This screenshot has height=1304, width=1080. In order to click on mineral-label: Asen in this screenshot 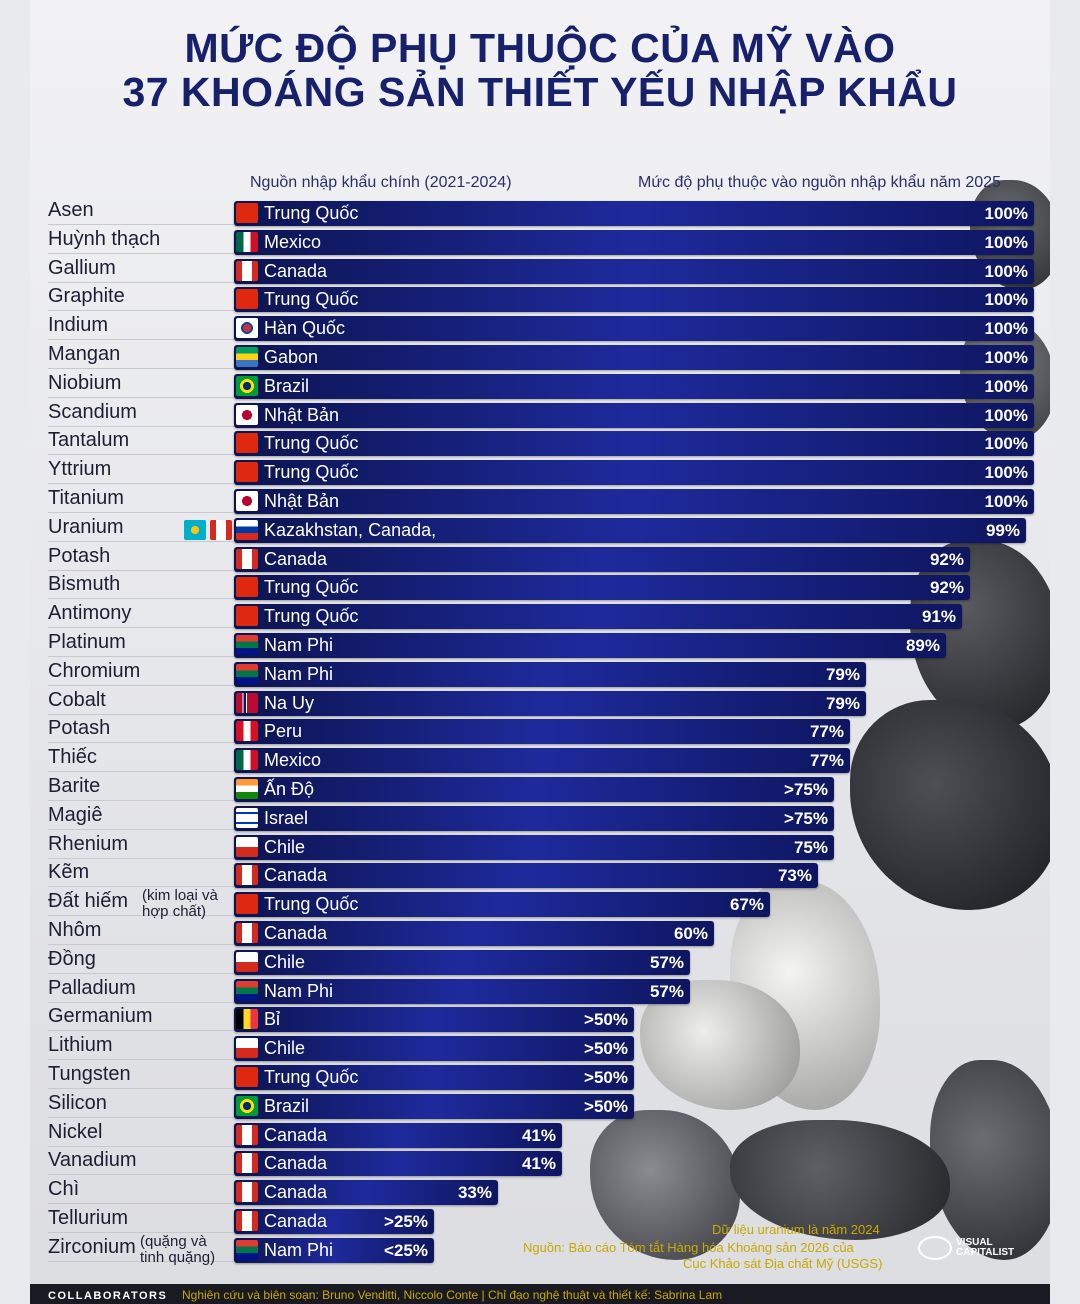, I will do `click(71, 210)`.